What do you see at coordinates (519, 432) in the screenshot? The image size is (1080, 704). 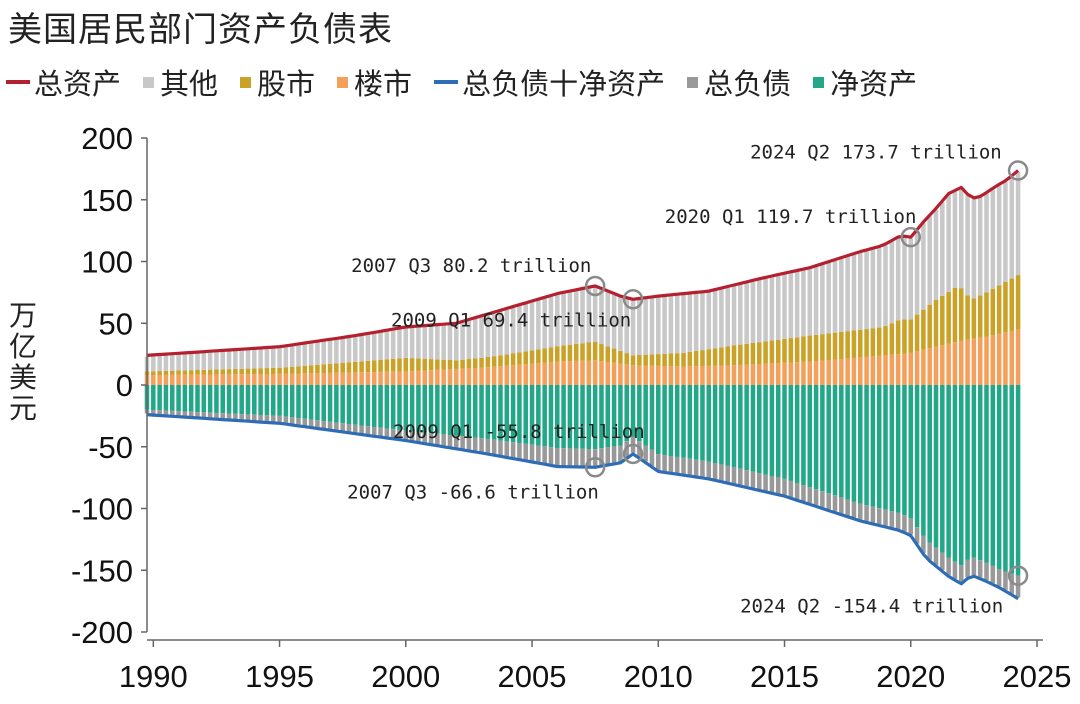 I see `annotation-label: 2009 Q1 -55.8 trillion` at bounding box center [519, 432].